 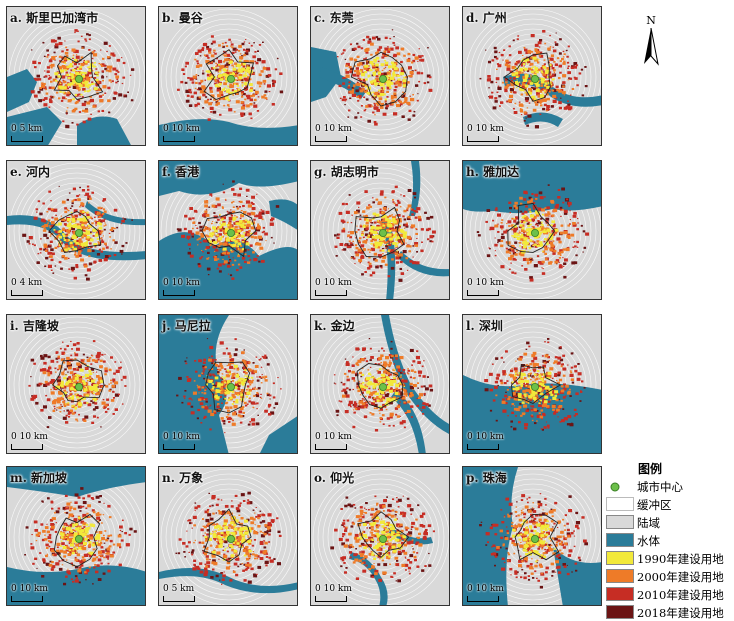 What do you see at coordinates (34, 325) in the screenshot?
I see `panel-title: i. 吉隆坡` at bounding box center [34, 325].